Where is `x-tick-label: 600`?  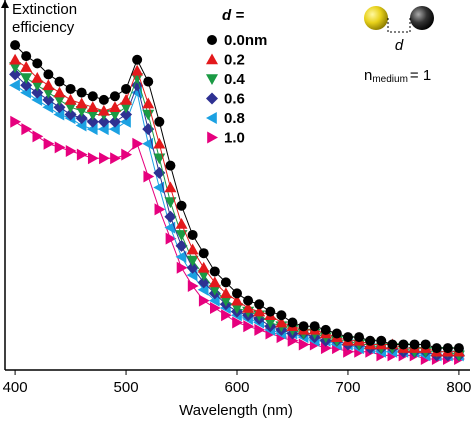
x-tick-label: 600 is located at coordinates (236, 387).